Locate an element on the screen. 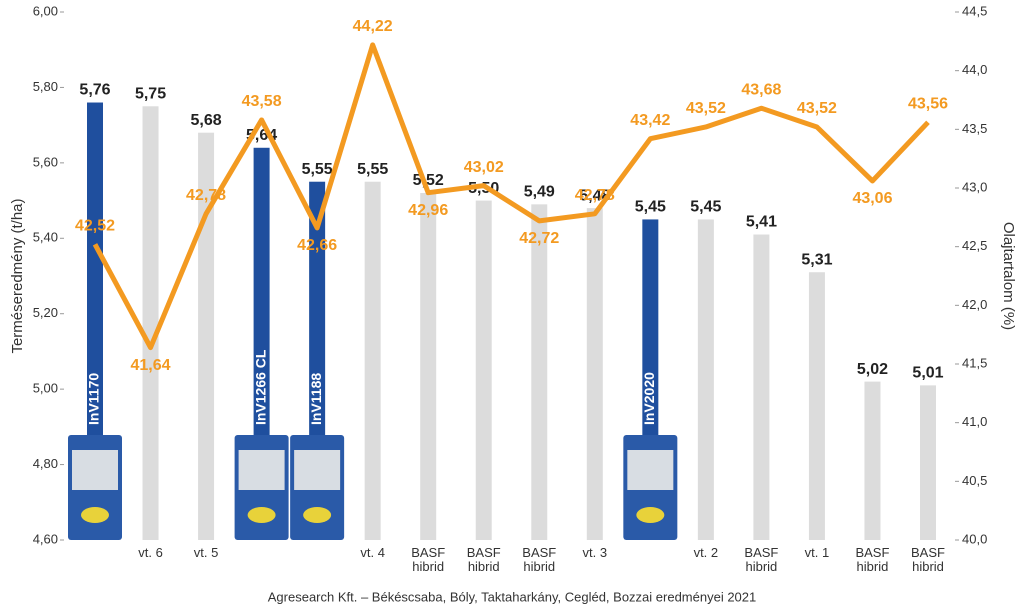 This screenshot has height=609, width=1024. bar-category-label: InV1266 CL is located at coordinates (260, 387).